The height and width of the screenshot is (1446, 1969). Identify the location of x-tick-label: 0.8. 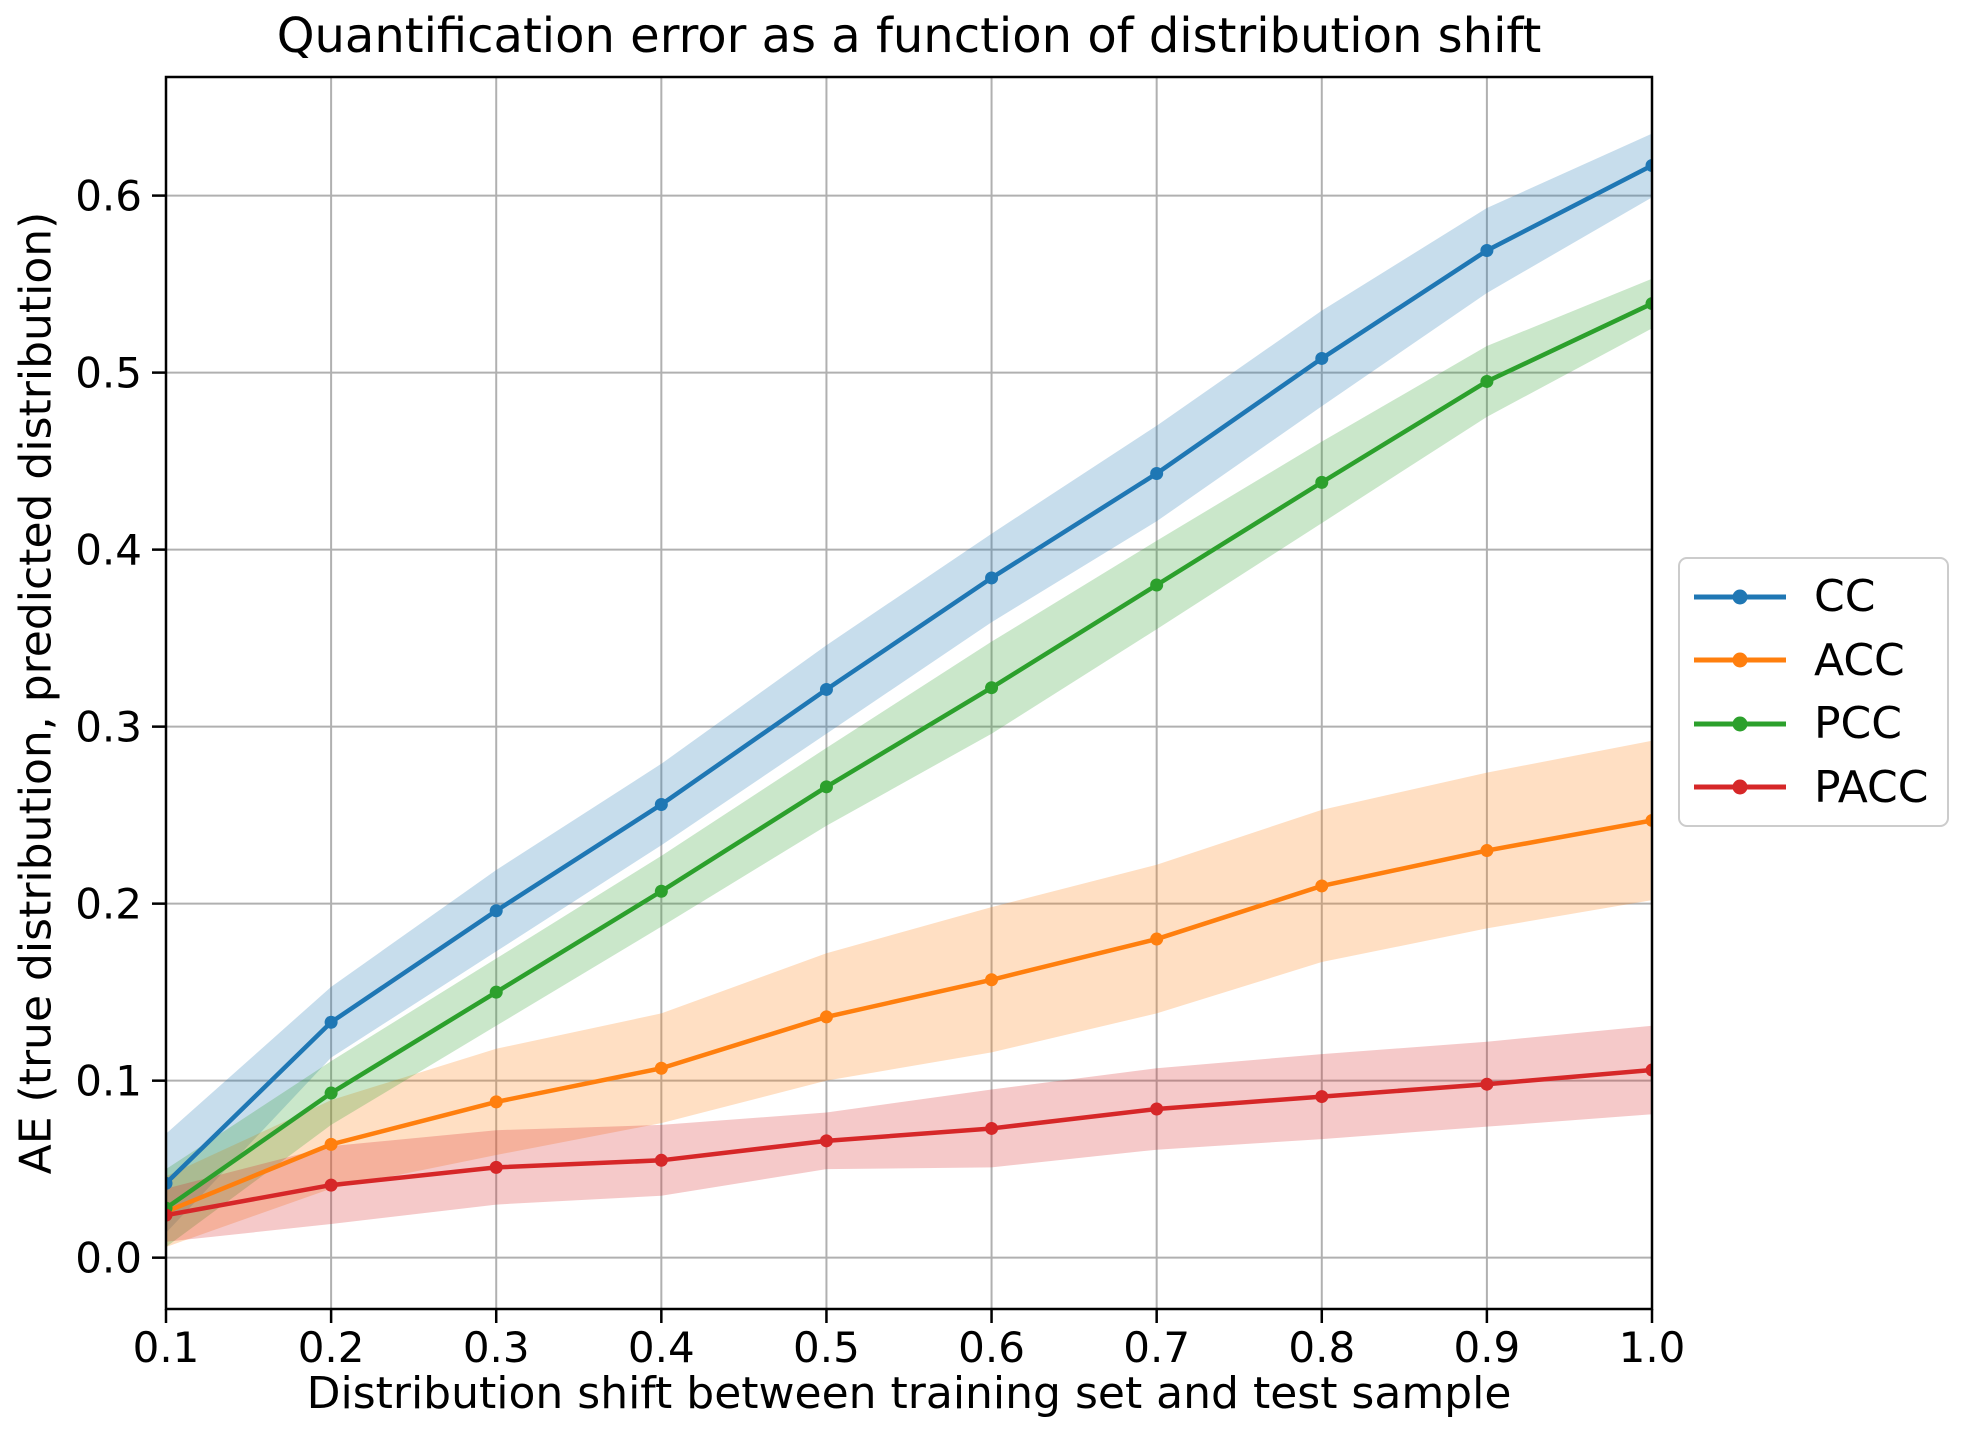
(1321, 1347).